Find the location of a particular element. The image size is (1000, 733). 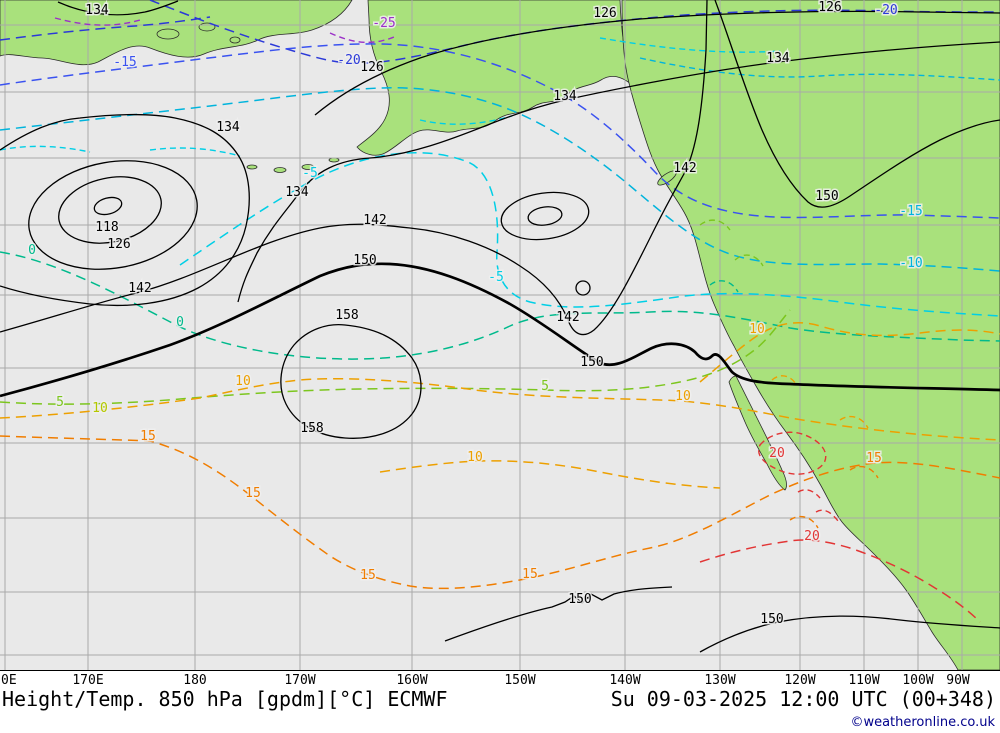

lon-tick-170W: 170W is located at coordinates (300, 680).